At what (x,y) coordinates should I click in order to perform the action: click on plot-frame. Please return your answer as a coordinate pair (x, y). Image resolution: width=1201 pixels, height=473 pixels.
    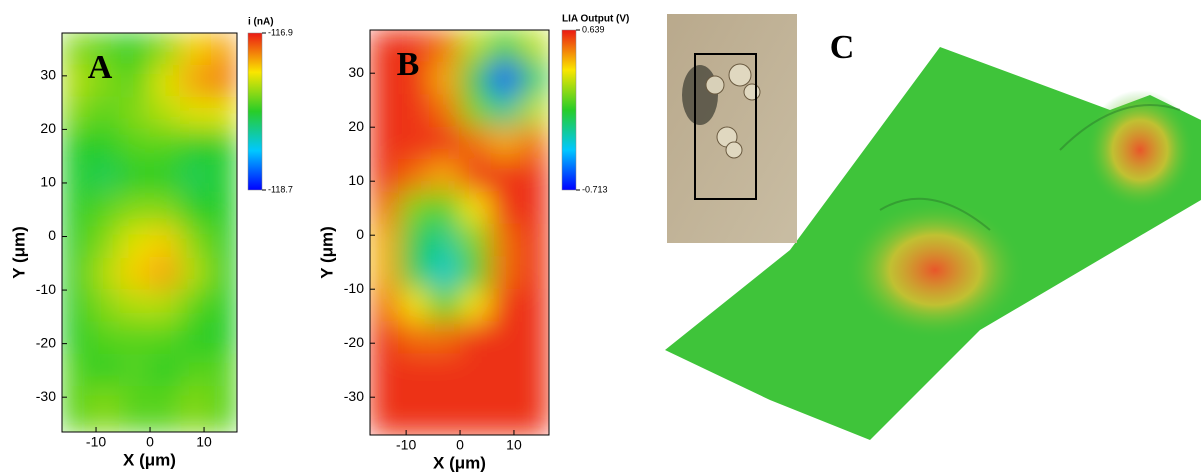
    Looking at the image, I should click on (149, 232).